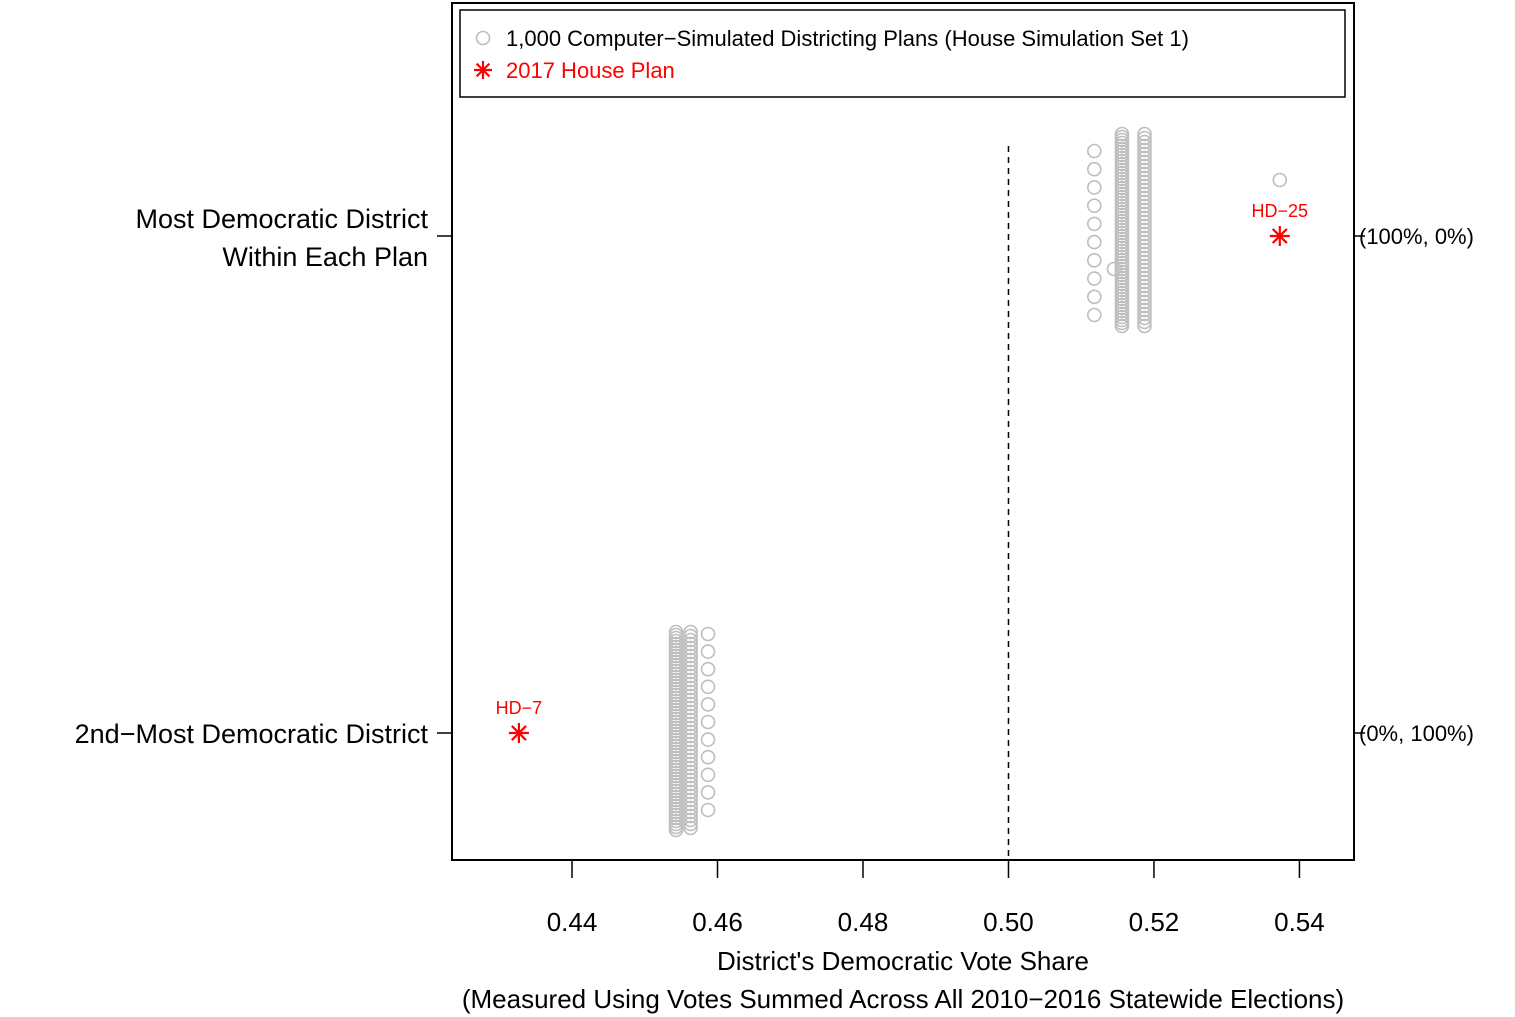 The height and width of the screenshot is (1017, 1515). What do you see at coordinates (717, 922) in the screenshot?
I see `x-tick-label: 0.46` at bounding box center [717, 922].